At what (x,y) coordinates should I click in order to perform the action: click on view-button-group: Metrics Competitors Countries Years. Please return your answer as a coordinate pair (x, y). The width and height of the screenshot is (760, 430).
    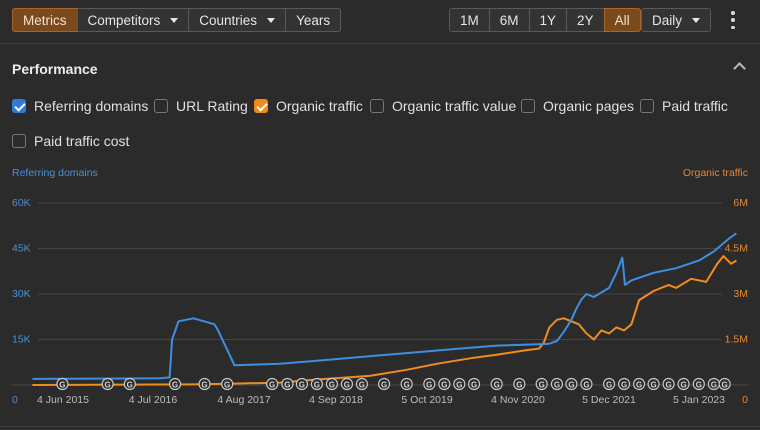
    Looking at the image, I should click on (177, 20).